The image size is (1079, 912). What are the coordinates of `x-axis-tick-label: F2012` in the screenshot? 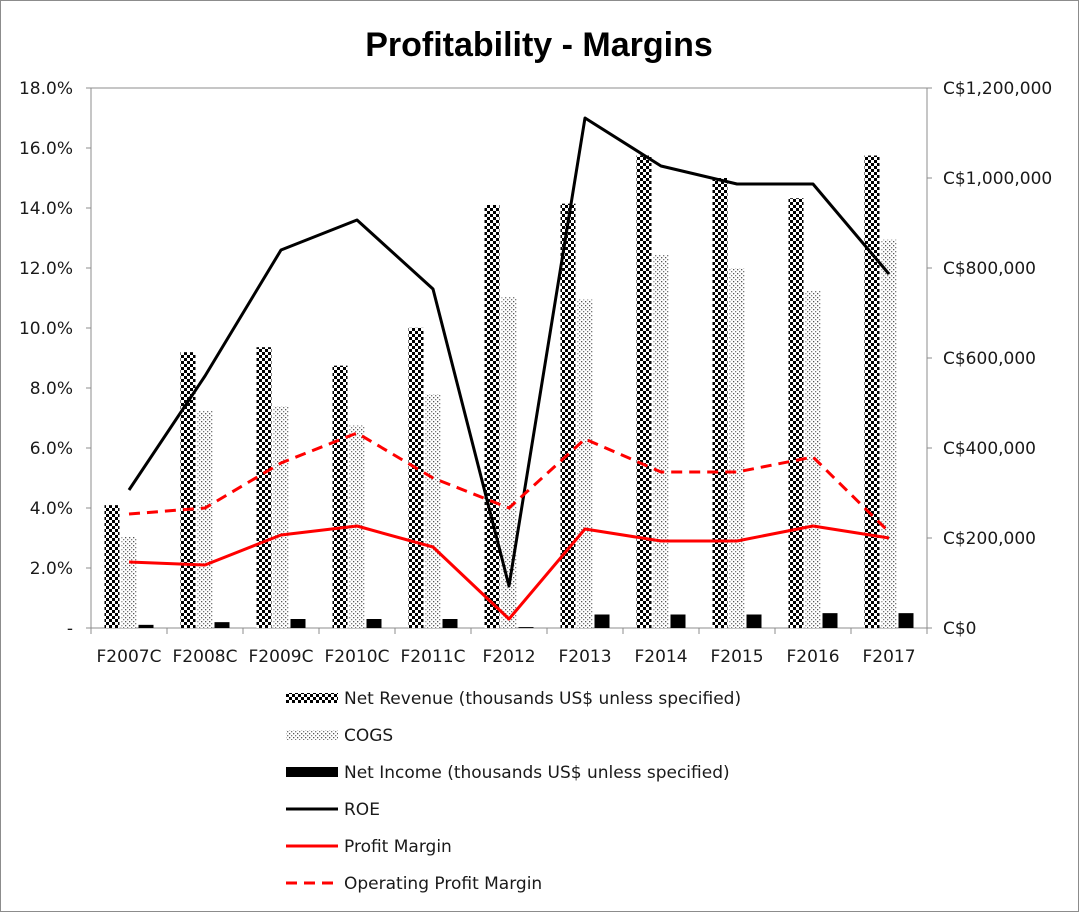 It's located at (508, 657).